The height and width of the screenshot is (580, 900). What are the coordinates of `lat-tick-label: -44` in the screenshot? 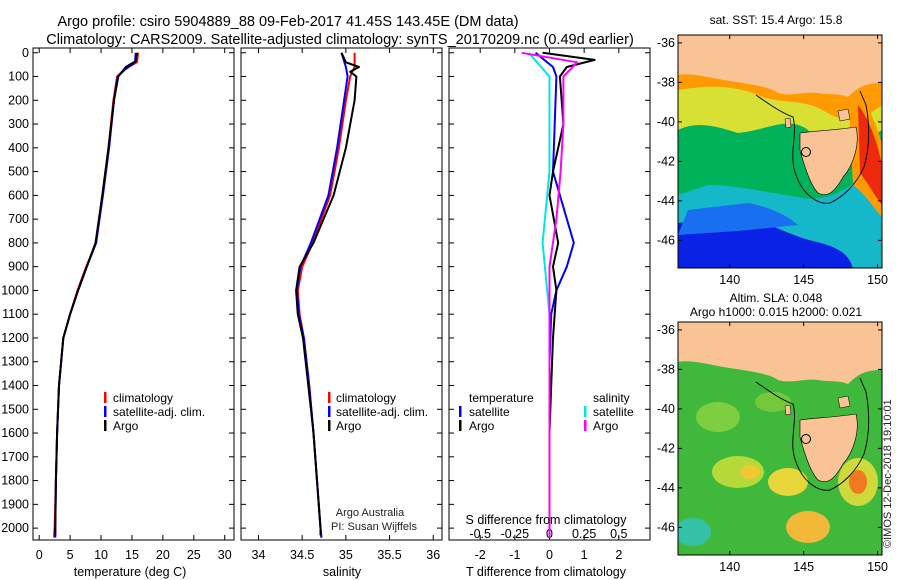 It's located at (666, 201).